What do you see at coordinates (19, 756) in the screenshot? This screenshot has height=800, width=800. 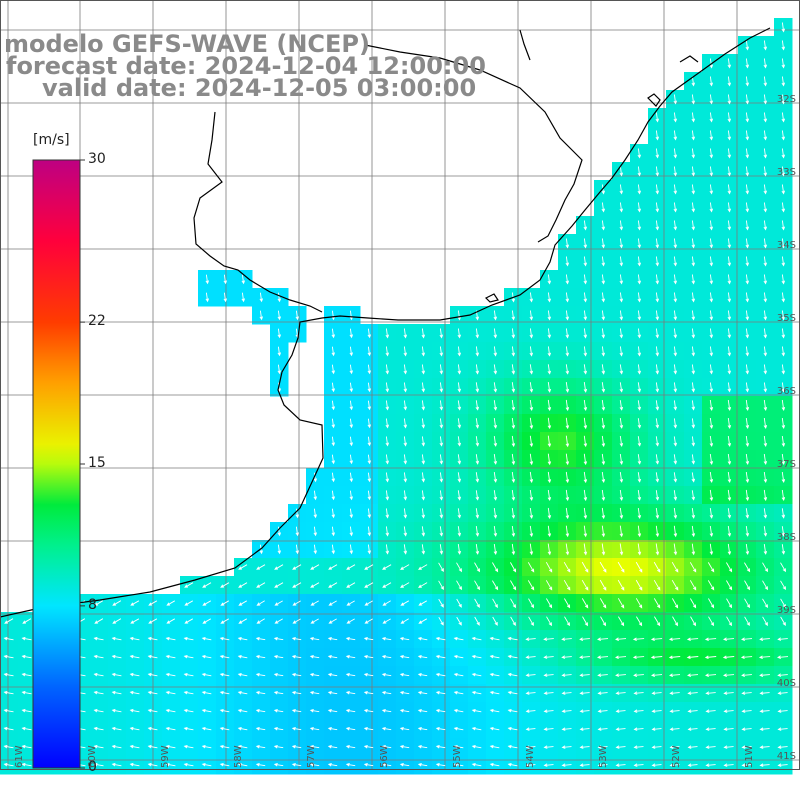 I see `longitude-label: 61W` at bounding box center [19, 756].